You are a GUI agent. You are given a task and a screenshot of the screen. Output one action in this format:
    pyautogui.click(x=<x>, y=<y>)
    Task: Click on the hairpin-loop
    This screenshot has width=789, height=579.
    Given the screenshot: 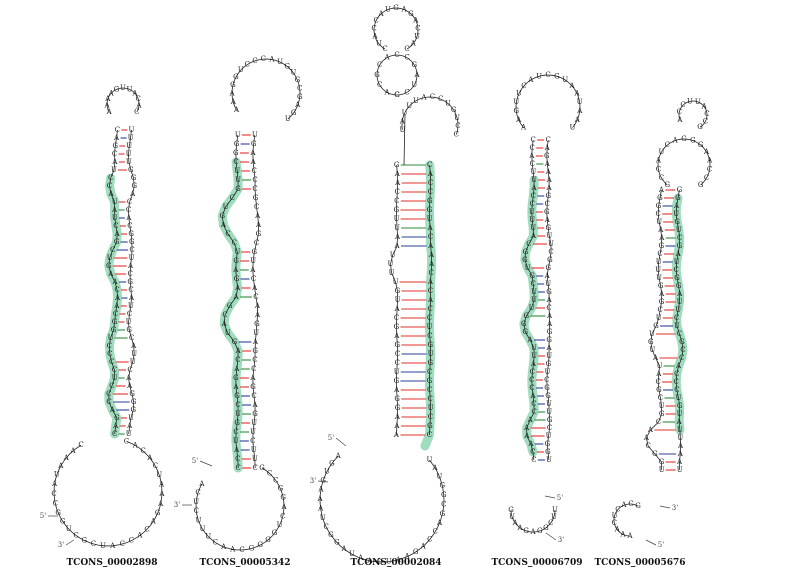 What is the action you would take?
    pyautogui.click(x=382, y=509)
    